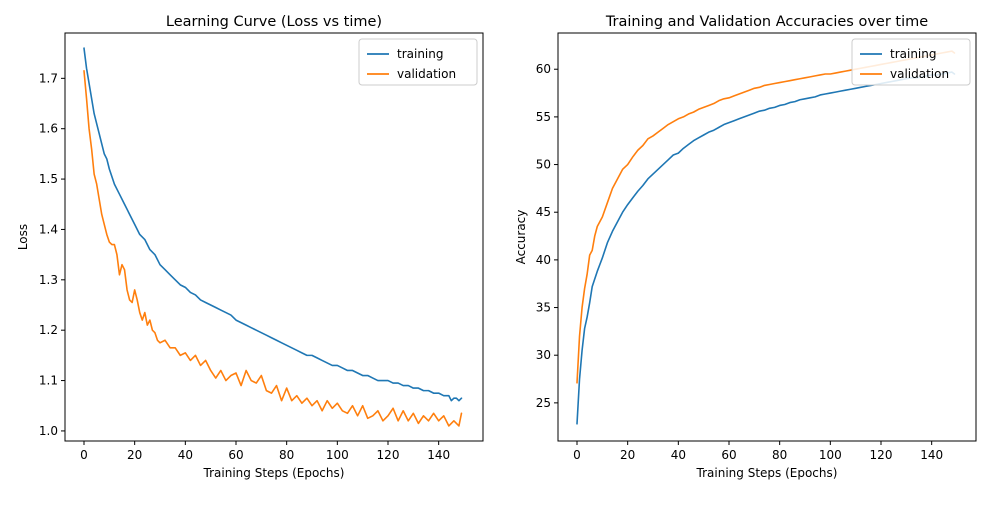 The image size is (1000, 505). Describe the element at coordinates (48, 280) in the screenshot. I see `y-tick-label: 1.3` at that location.